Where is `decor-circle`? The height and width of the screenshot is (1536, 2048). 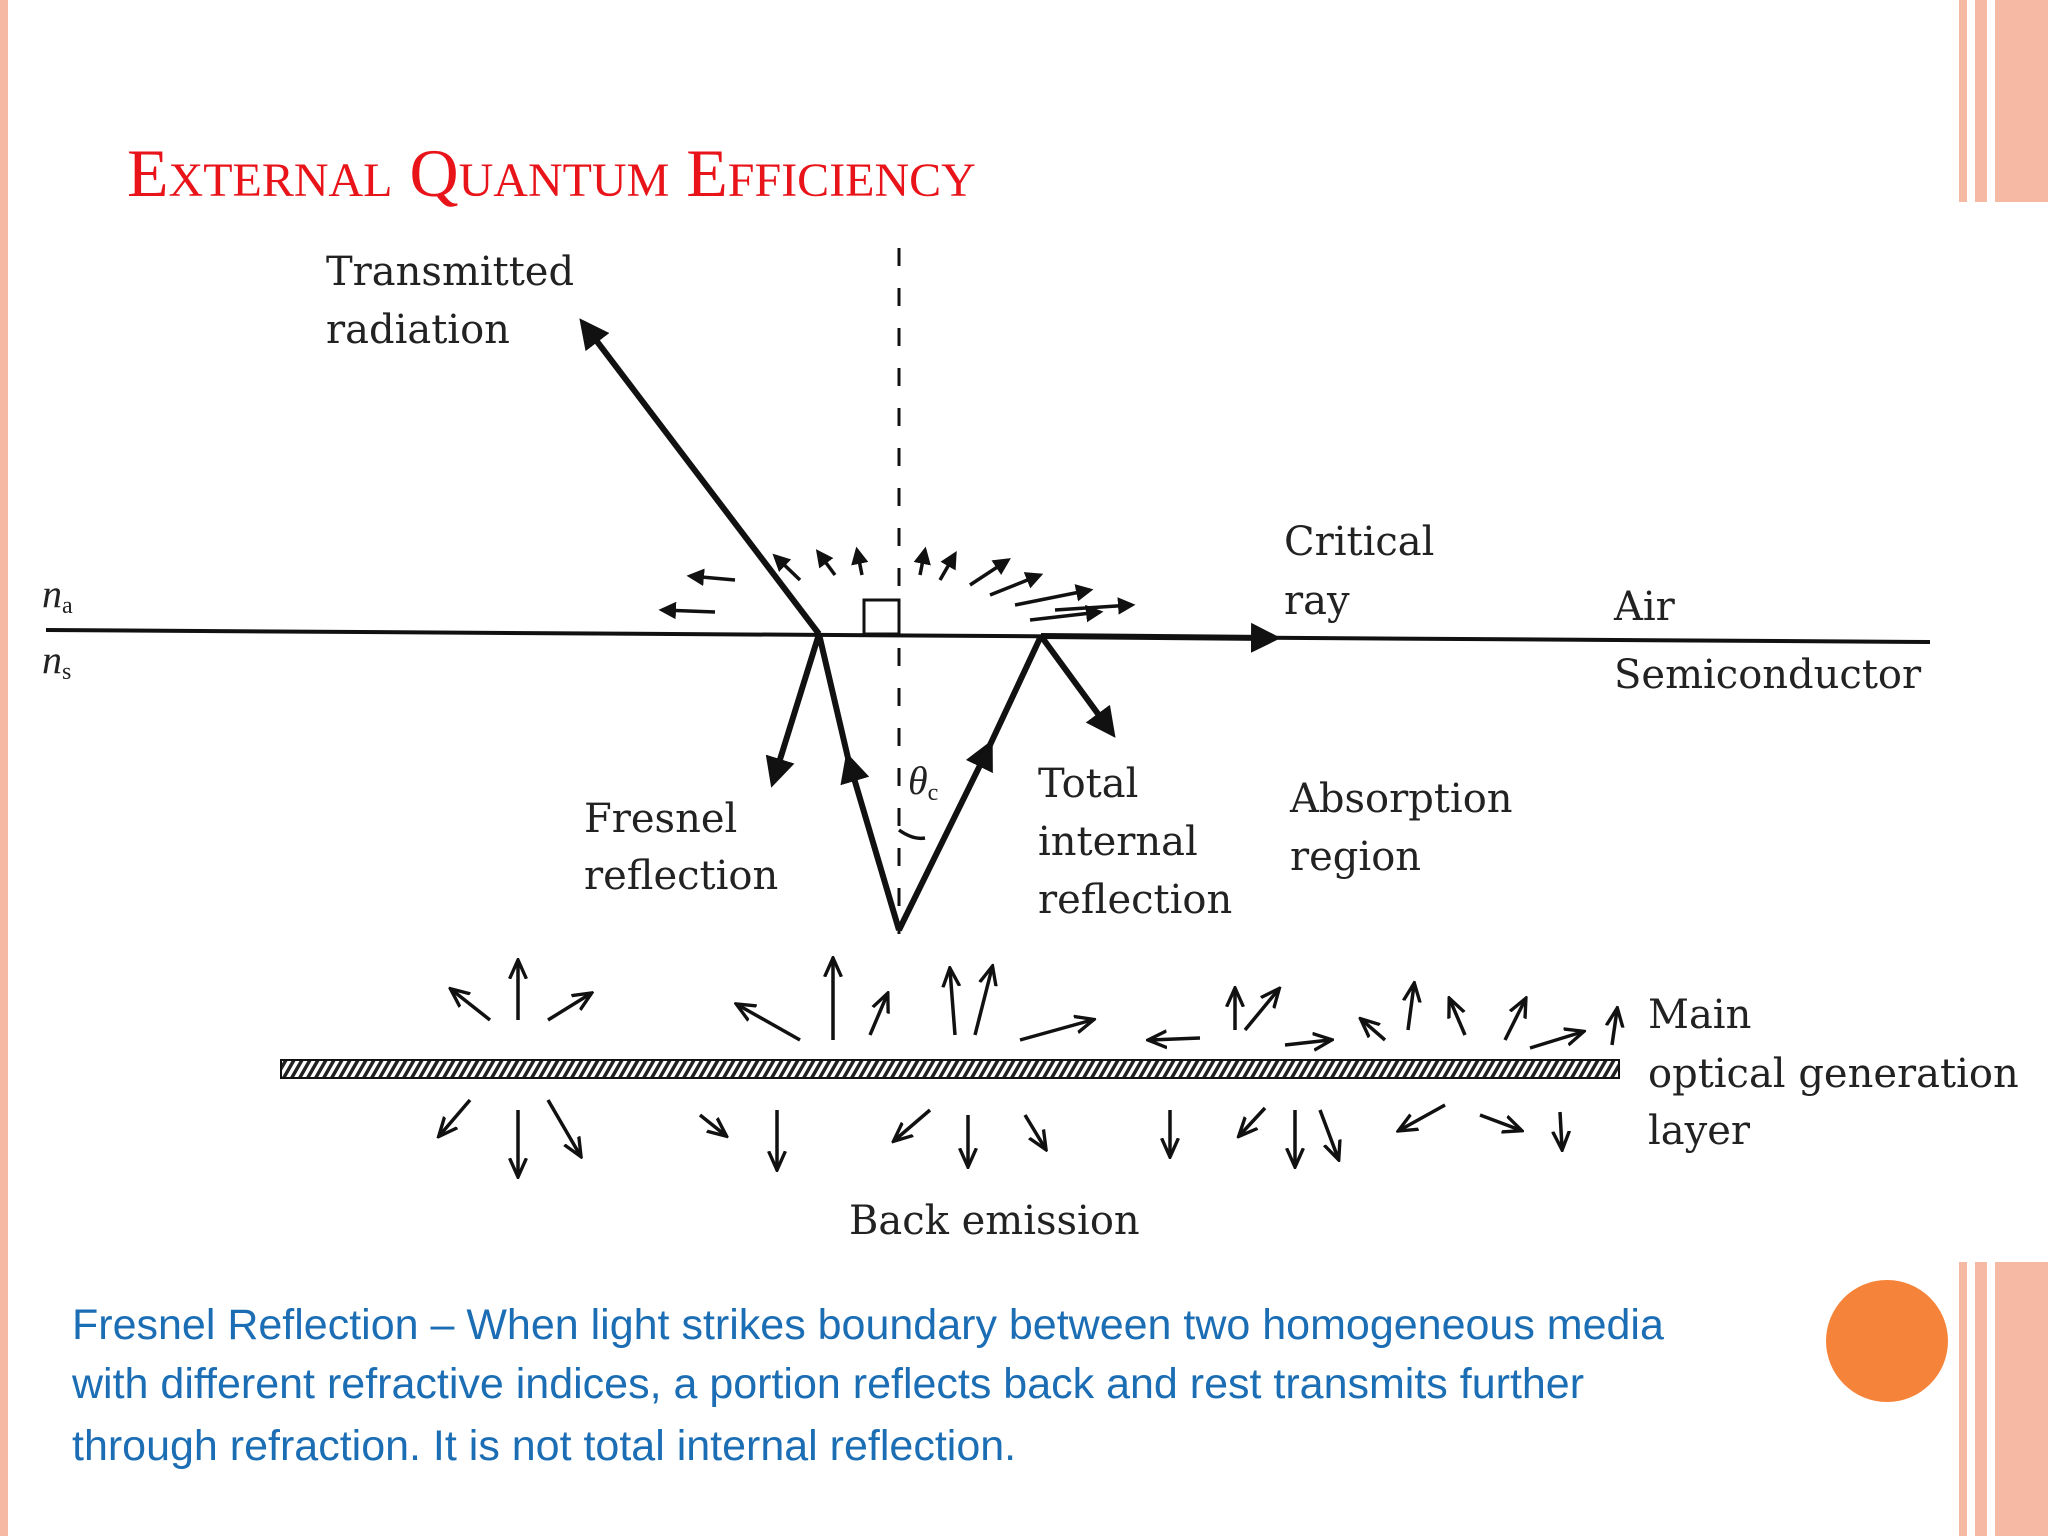
decor-circle is located at coordinates (1887, 1341).